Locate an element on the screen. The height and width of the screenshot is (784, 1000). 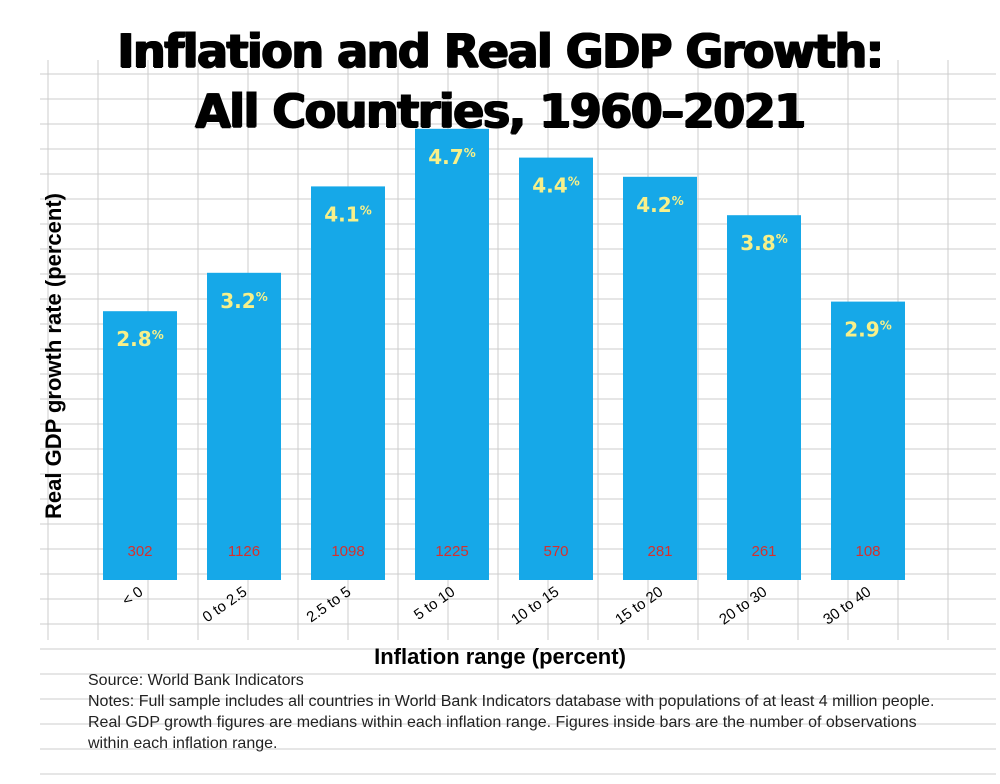
x-tick-label: < 0 is located at coordinates (132, 596).